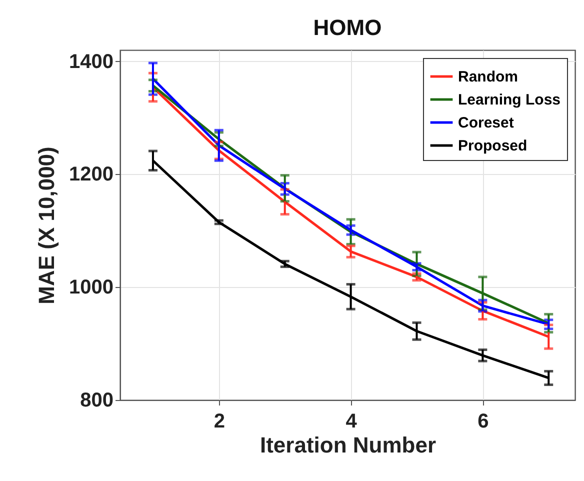 The image size is (584, 481). I want to click on y-tick-label: 1400, so click(91, 61).